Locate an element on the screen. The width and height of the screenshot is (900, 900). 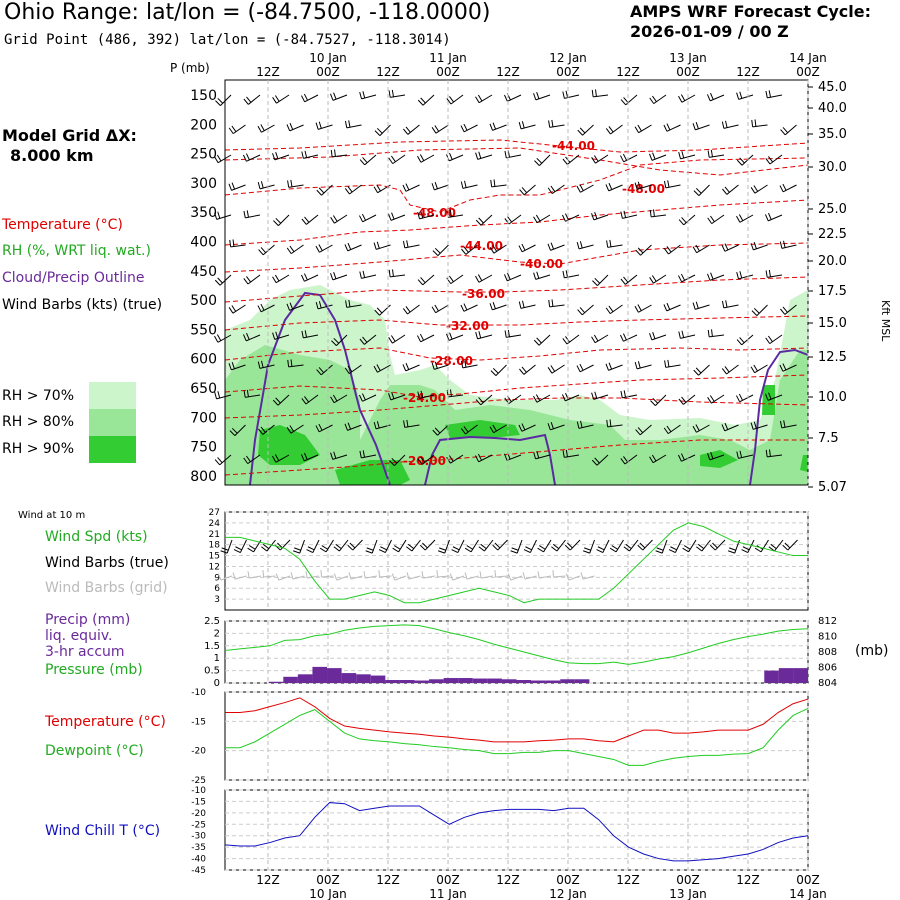
wind-true-legend: Wind Barbs (true) is located at coordinates (107, 563).